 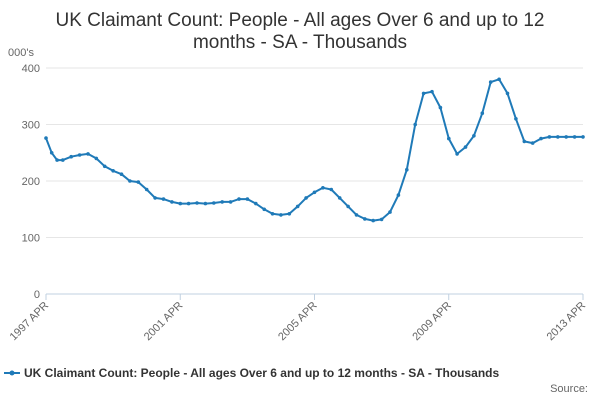 What do you see at coordinates (164, 322) in the screenshot?
I see `x-tick-label: 2001 APR` at bounding box center [164, 322].